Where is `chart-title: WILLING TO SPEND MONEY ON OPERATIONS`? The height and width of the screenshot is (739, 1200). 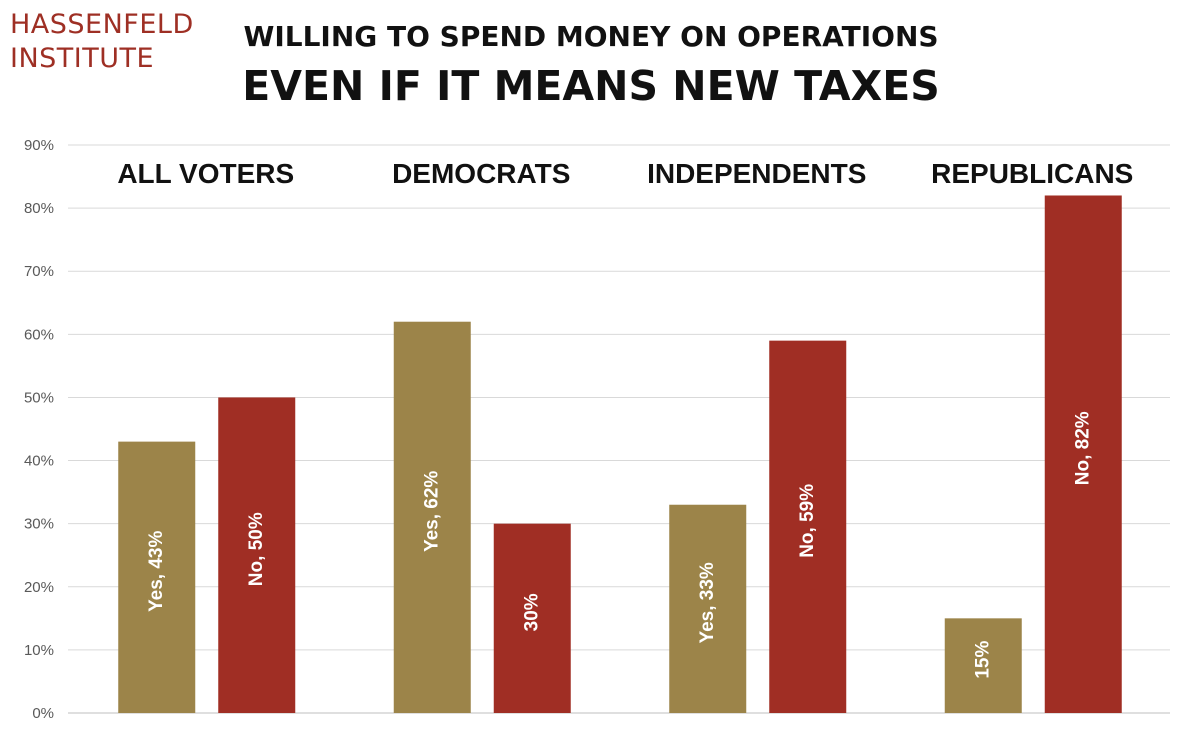
chart-title: WILLING TO SPEND MONEY ON OPERATIONS is located at coordinates (591, 36).